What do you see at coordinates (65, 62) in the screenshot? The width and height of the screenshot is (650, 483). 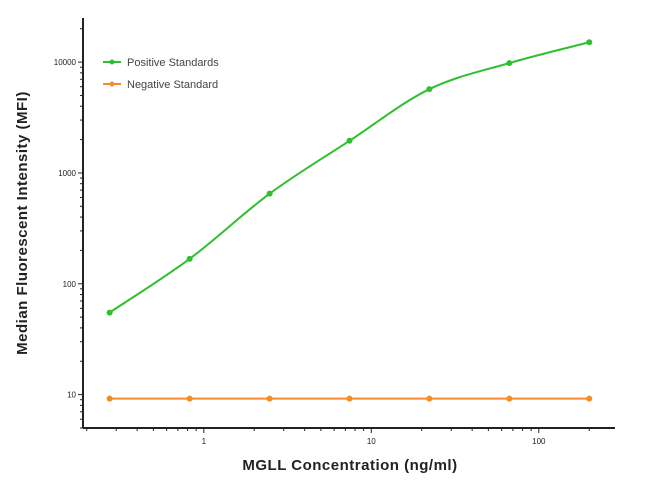 I see `y-tick-label: 10000` at bounding box center [65, 62].